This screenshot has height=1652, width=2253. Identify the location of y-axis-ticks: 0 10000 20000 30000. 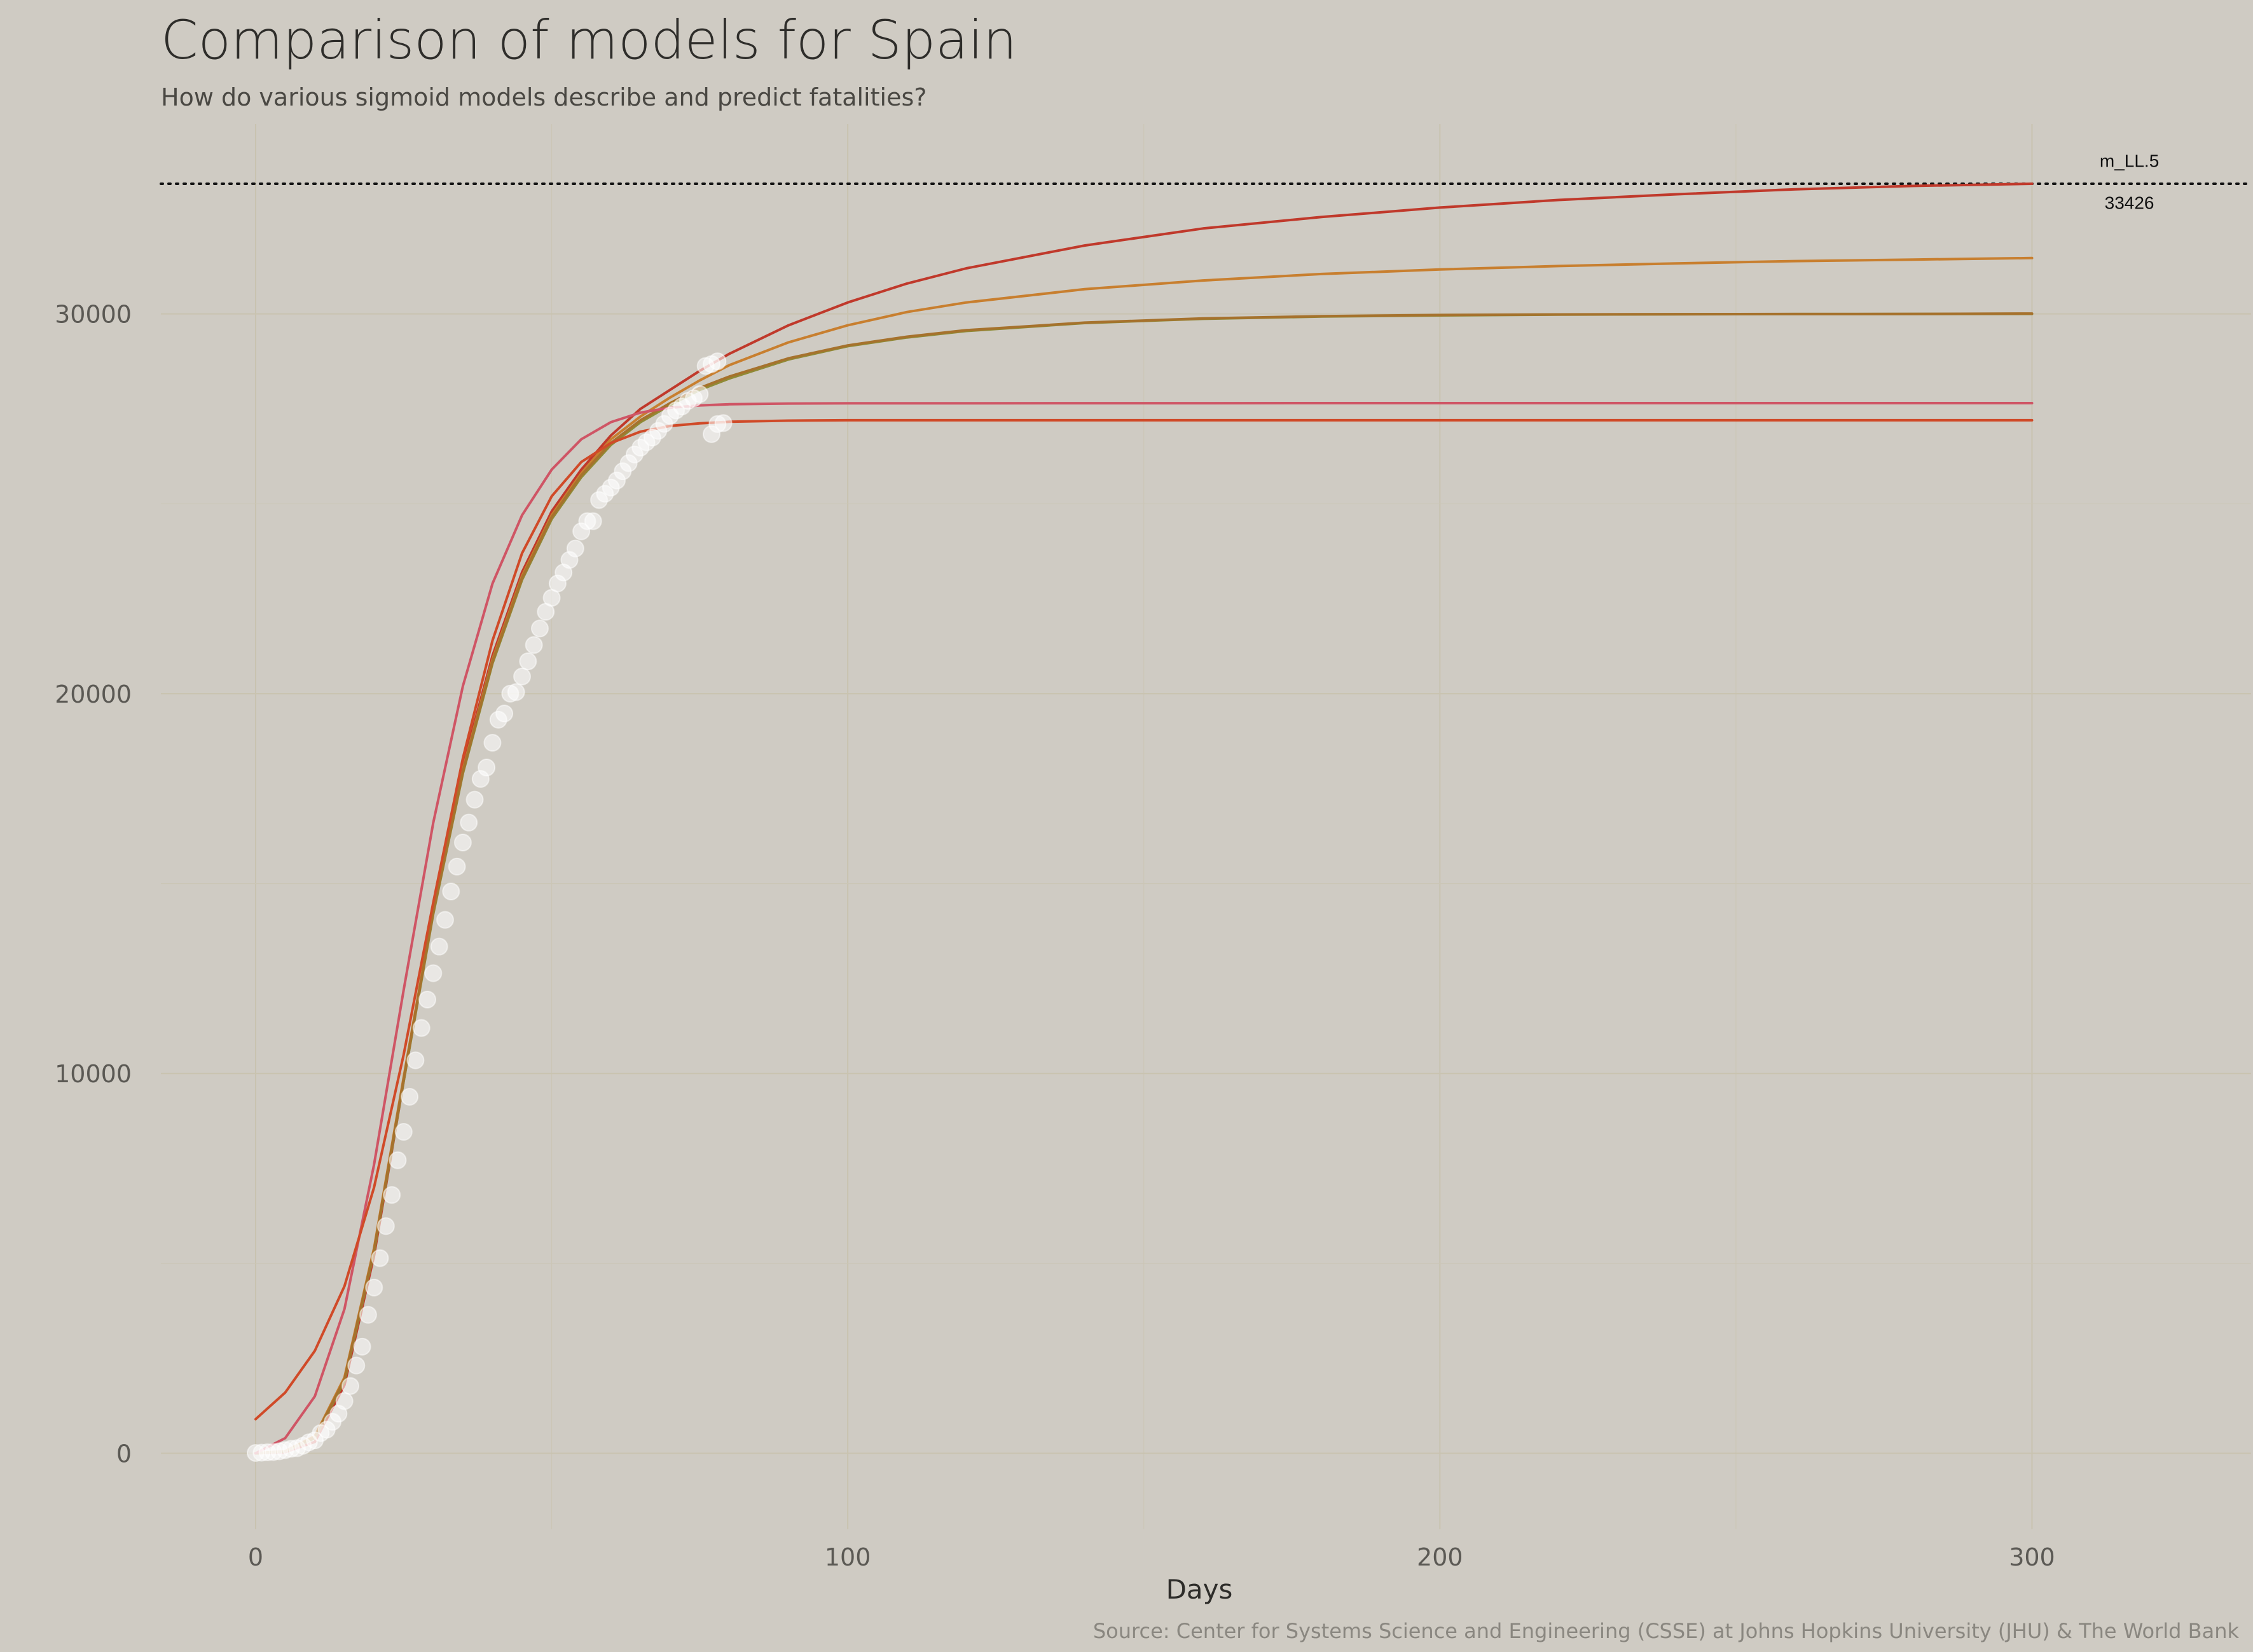
(93, 884).